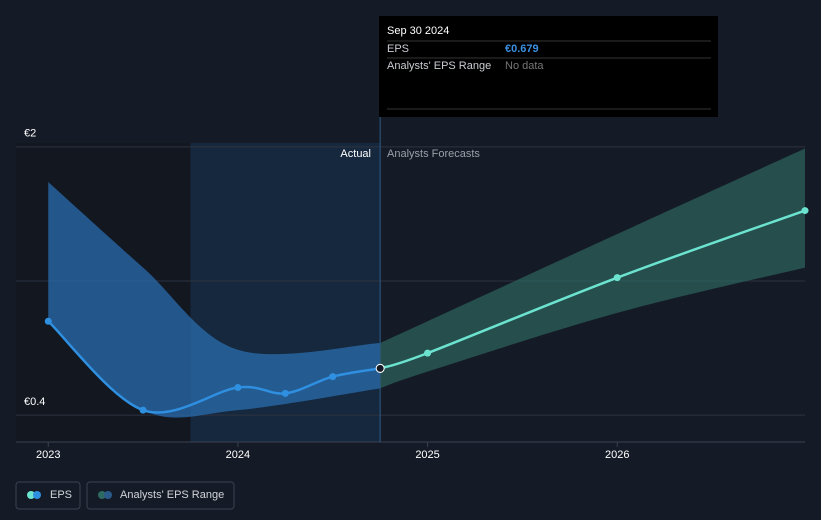  I want to click on legend-label: EPS, so click(61, 495).